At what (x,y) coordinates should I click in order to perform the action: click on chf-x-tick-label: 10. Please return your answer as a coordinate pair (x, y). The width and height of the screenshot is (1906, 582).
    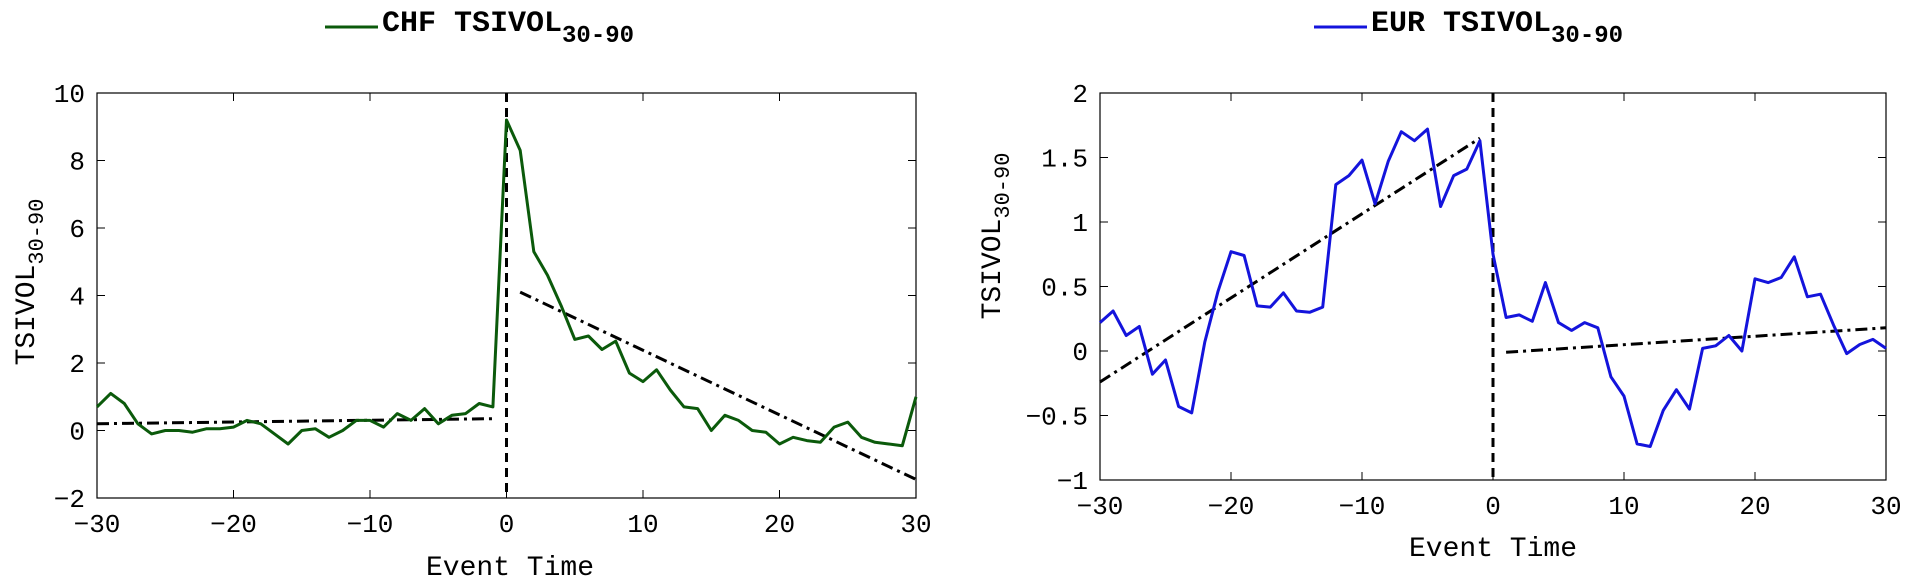
    Looking at the image, I should click on (642, 525).